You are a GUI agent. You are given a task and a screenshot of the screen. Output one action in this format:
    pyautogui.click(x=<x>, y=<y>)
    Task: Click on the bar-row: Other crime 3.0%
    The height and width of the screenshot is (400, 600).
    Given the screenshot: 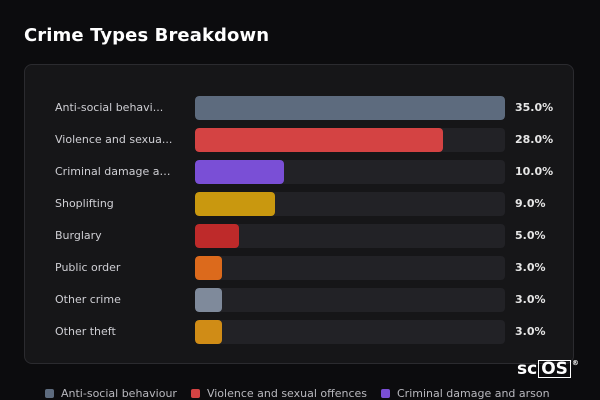 What is the action you would take?
    pyautogui.click(x=299, y=300)
    